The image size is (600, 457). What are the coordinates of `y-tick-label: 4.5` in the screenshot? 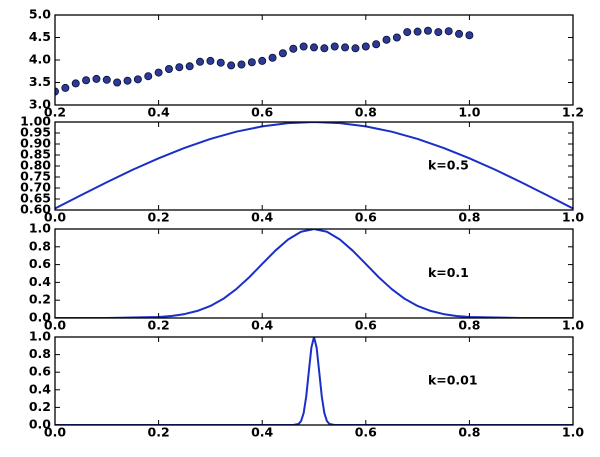 It's located at (40, 36).